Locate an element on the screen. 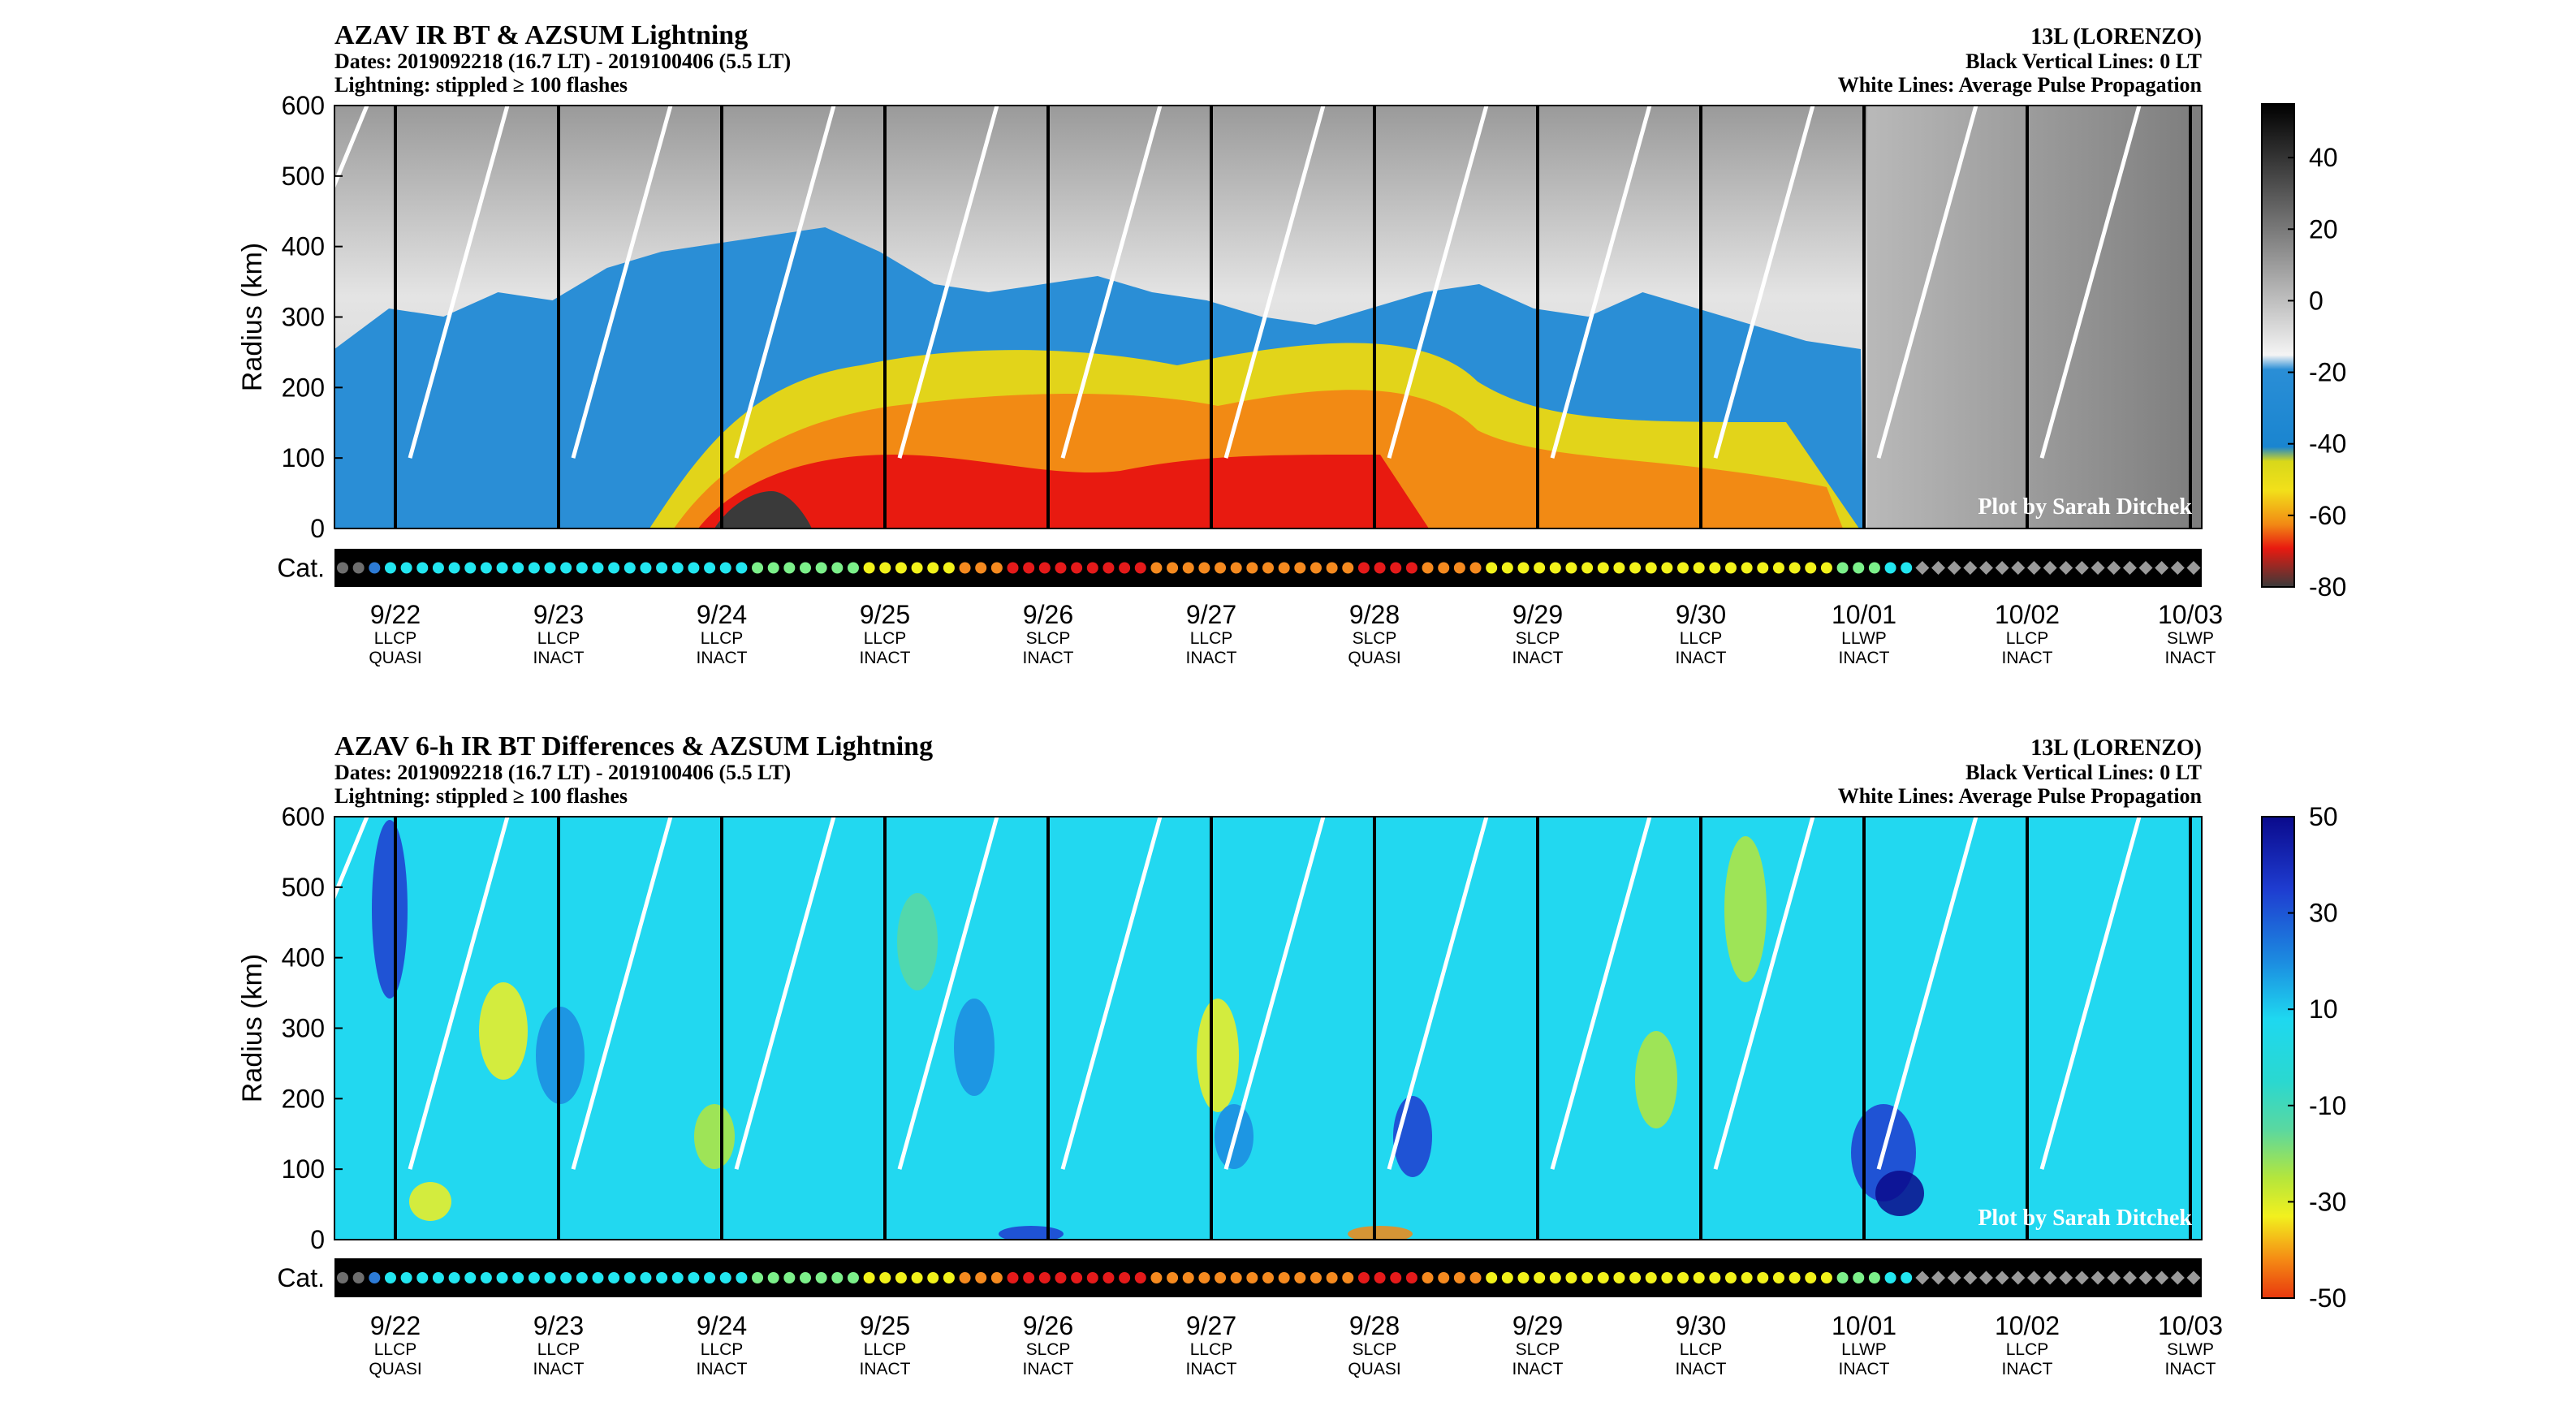  date-label: 9/23 is located at coordinates (558, 614).